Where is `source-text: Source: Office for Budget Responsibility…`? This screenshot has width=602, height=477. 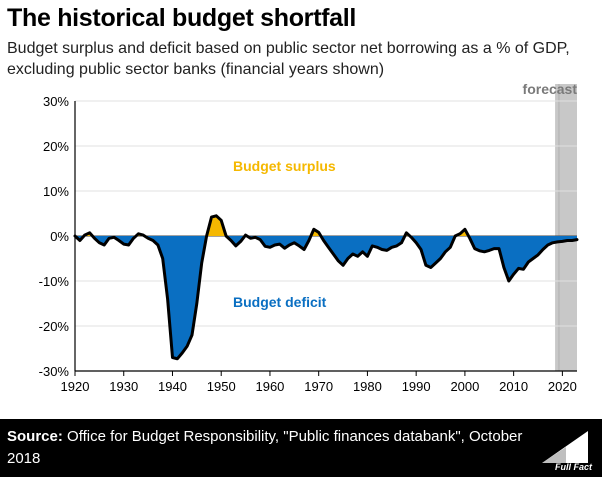 source-text: Source: Office for Budget Responsibility… is located at coordinates (267, 448).